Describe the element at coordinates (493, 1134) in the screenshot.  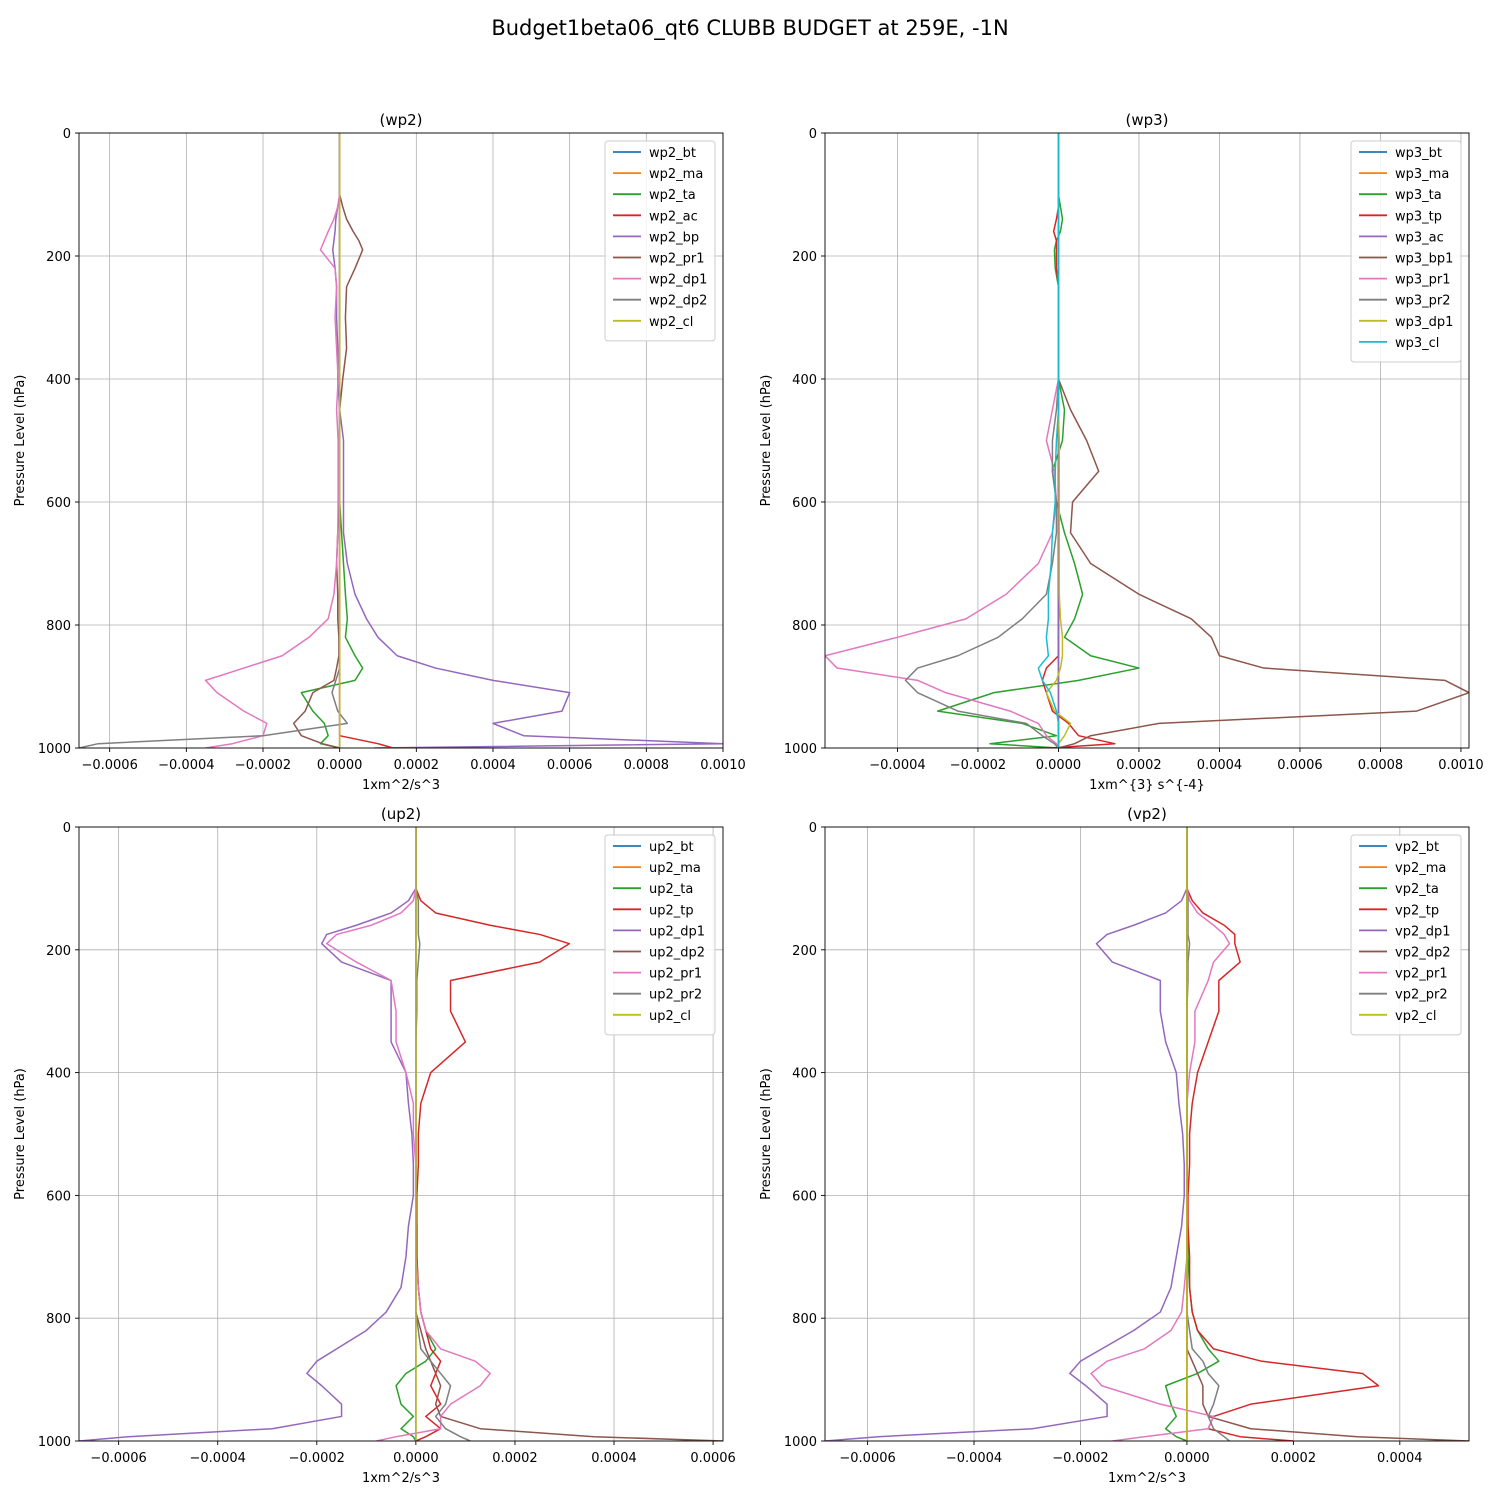
I see `series-line-up2_tp` at that location.